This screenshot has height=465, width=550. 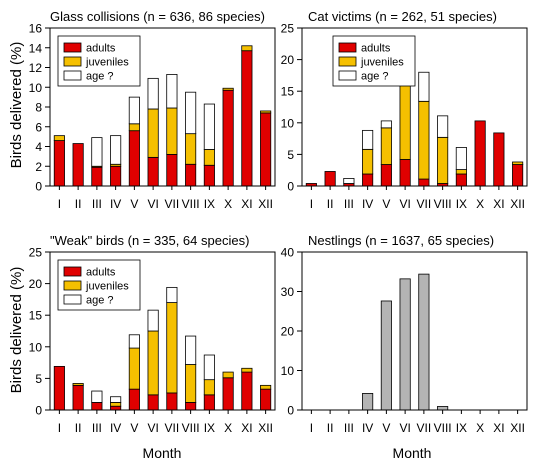 What do you see at coordinates (36, 29) in the screenshot?
I see `y-tick-label: 16` at bounding box center [36, 29].